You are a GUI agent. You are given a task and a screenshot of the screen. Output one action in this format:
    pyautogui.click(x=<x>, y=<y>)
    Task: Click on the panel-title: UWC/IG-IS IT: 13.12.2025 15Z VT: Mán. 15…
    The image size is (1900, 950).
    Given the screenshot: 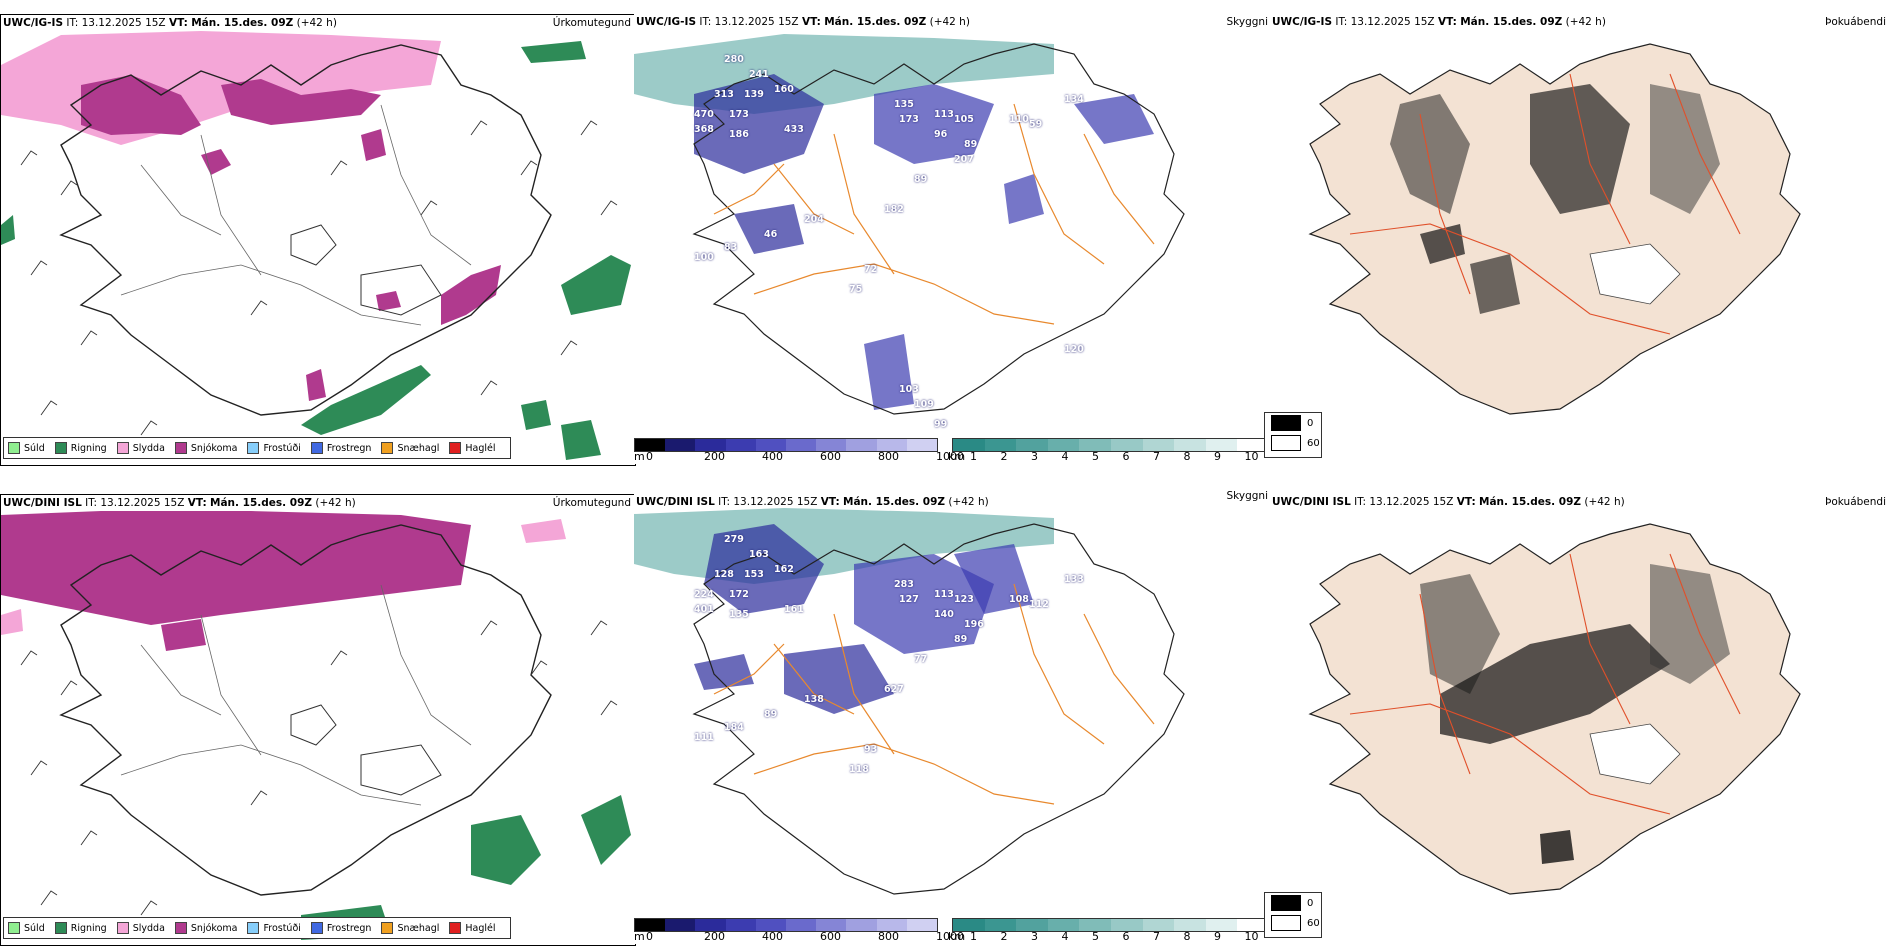 What is the action you would take?
    pyautogui.click(x=170, y=23)
    